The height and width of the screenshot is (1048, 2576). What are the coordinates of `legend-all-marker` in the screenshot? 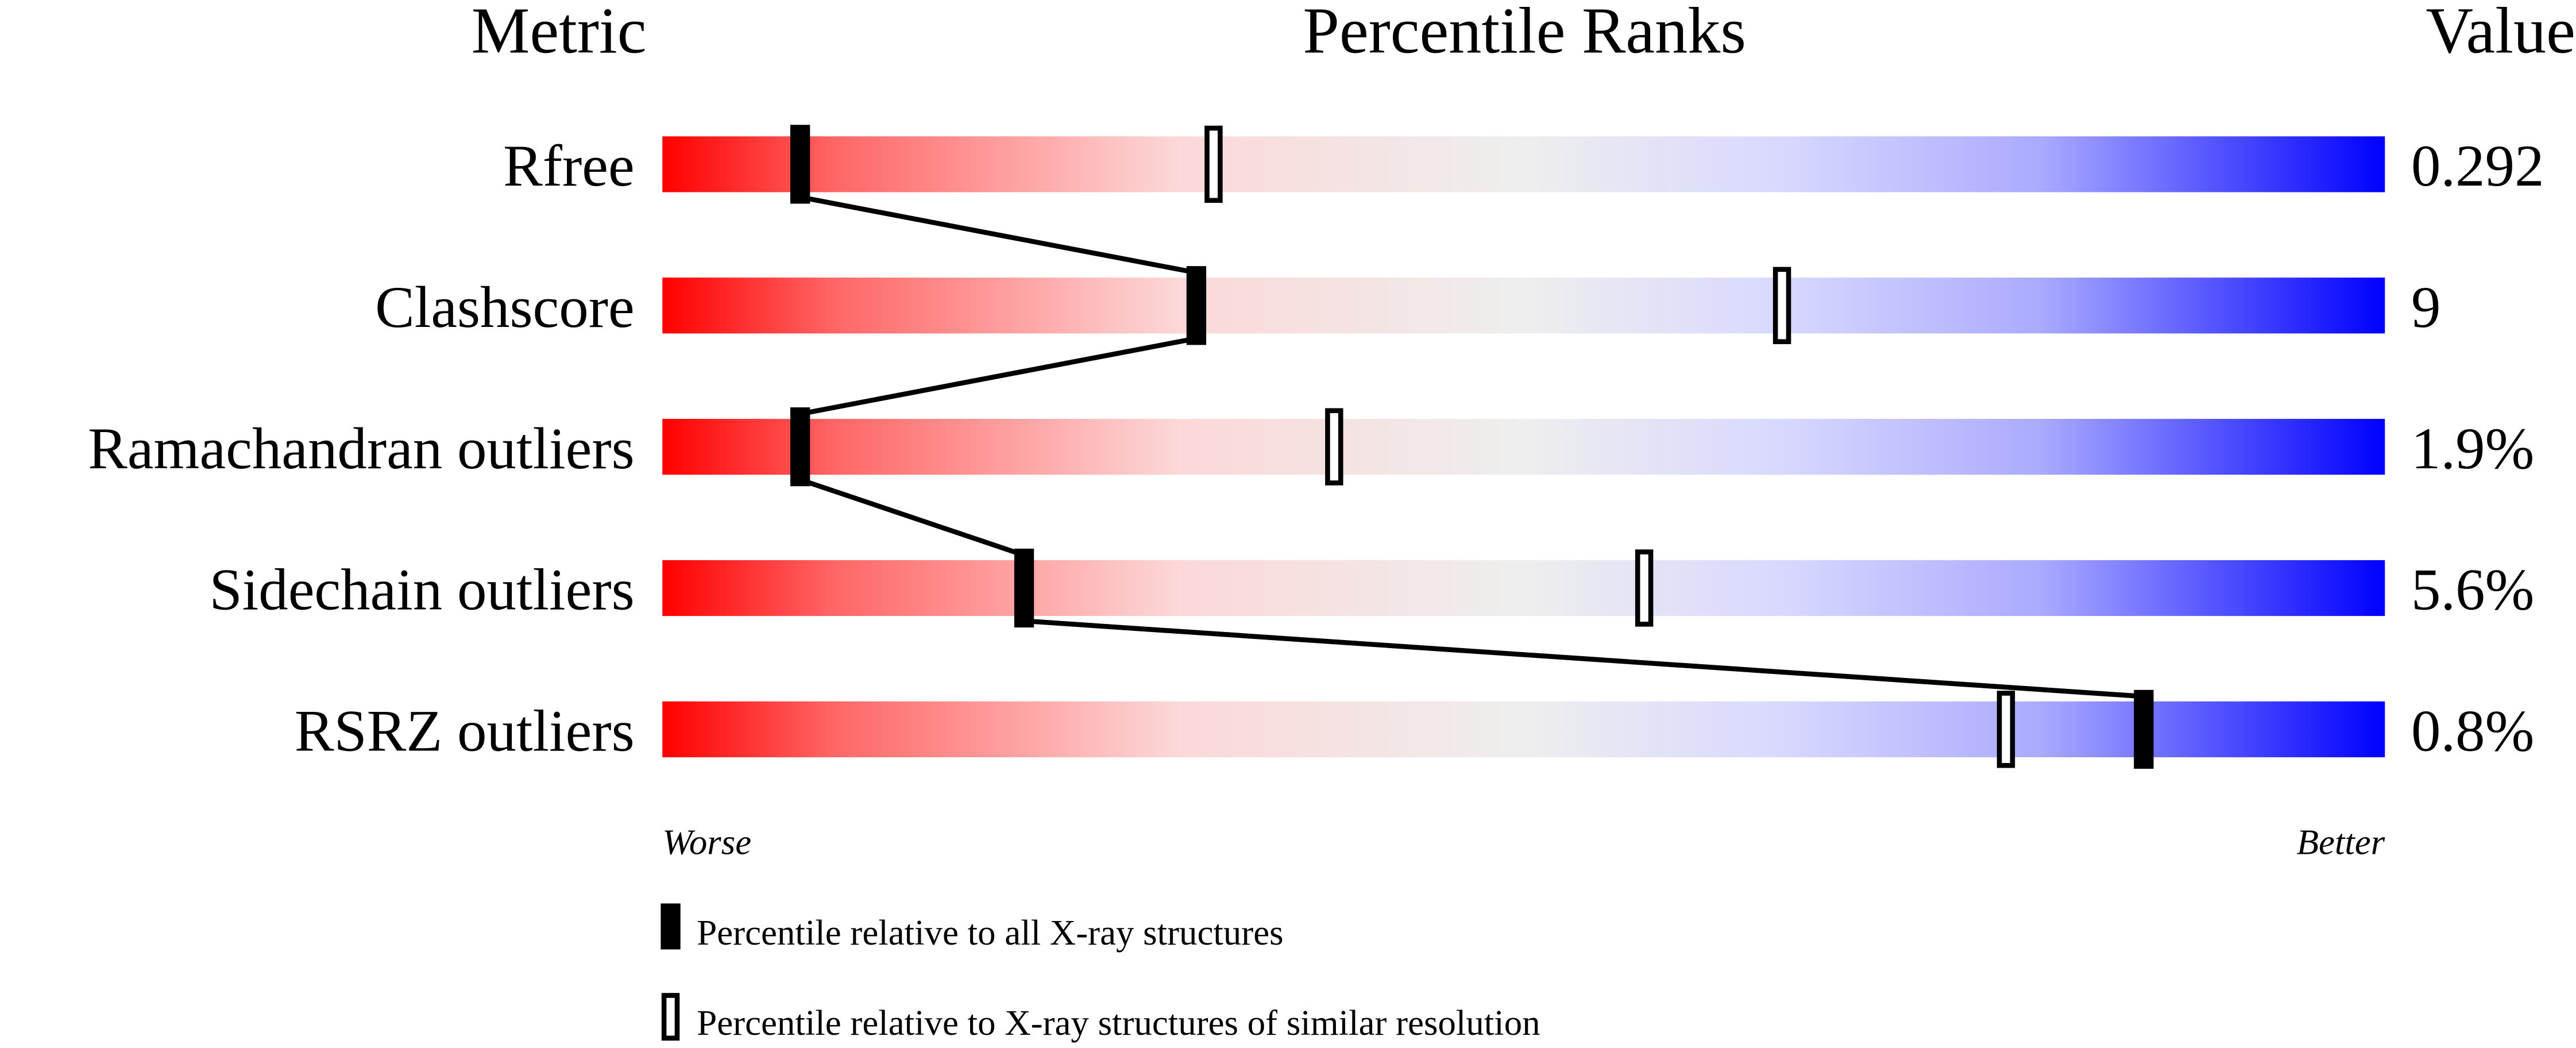 It's located at (671, 927).